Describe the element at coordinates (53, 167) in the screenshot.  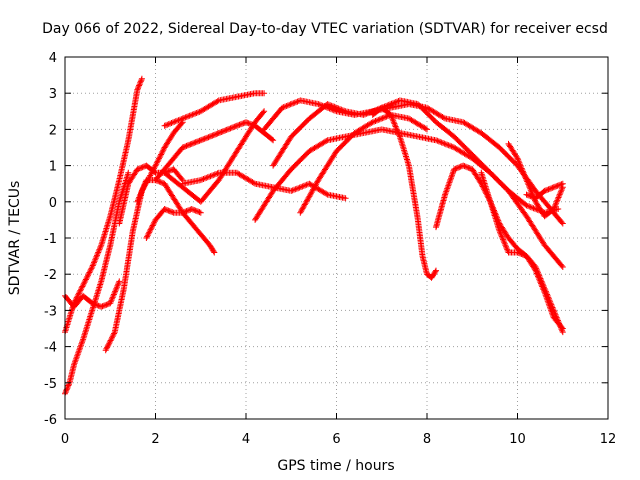
I see `y-tick-label: 1` at that location.